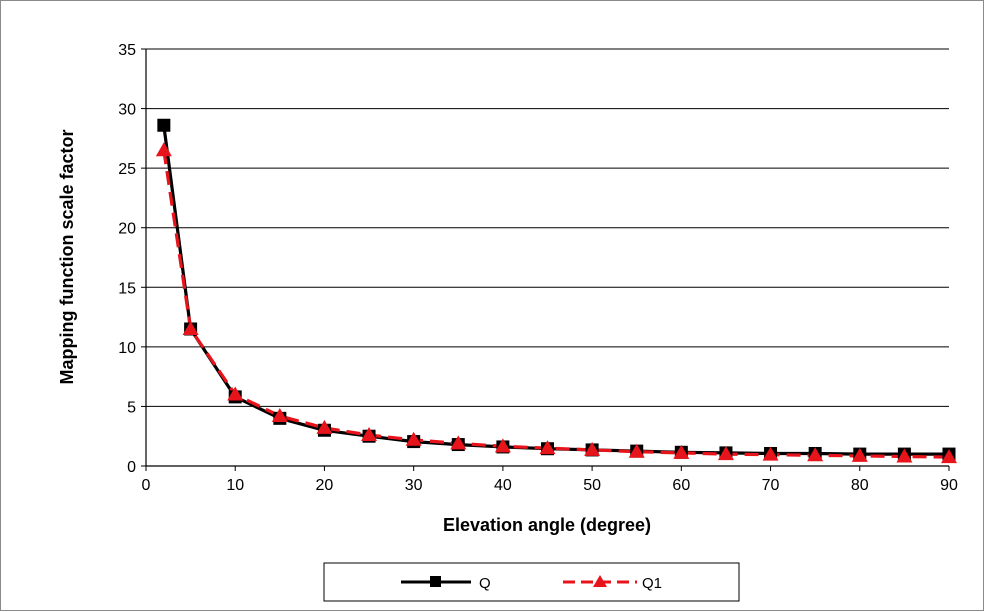 The height and width of the screenshot is (612, 984). I want to click on legend-q-label: Q, so click(485, 583).